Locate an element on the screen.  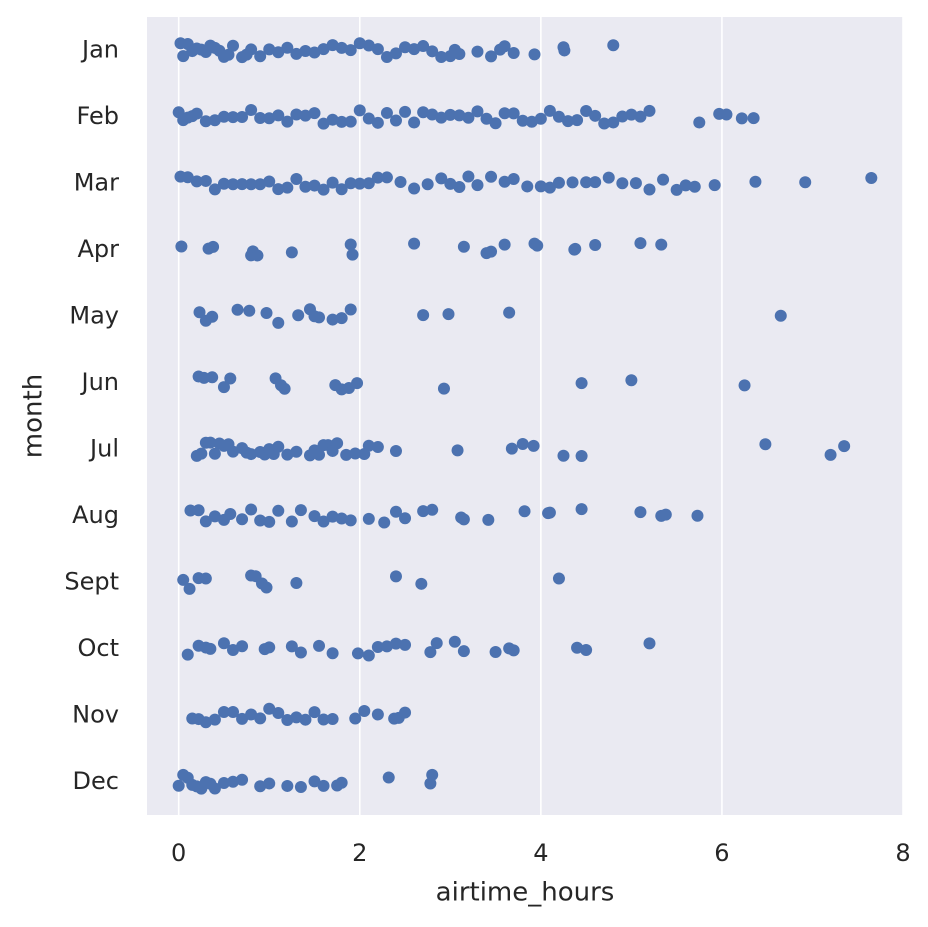
y-tick-label: Aug is located at coordinates (95, 515).